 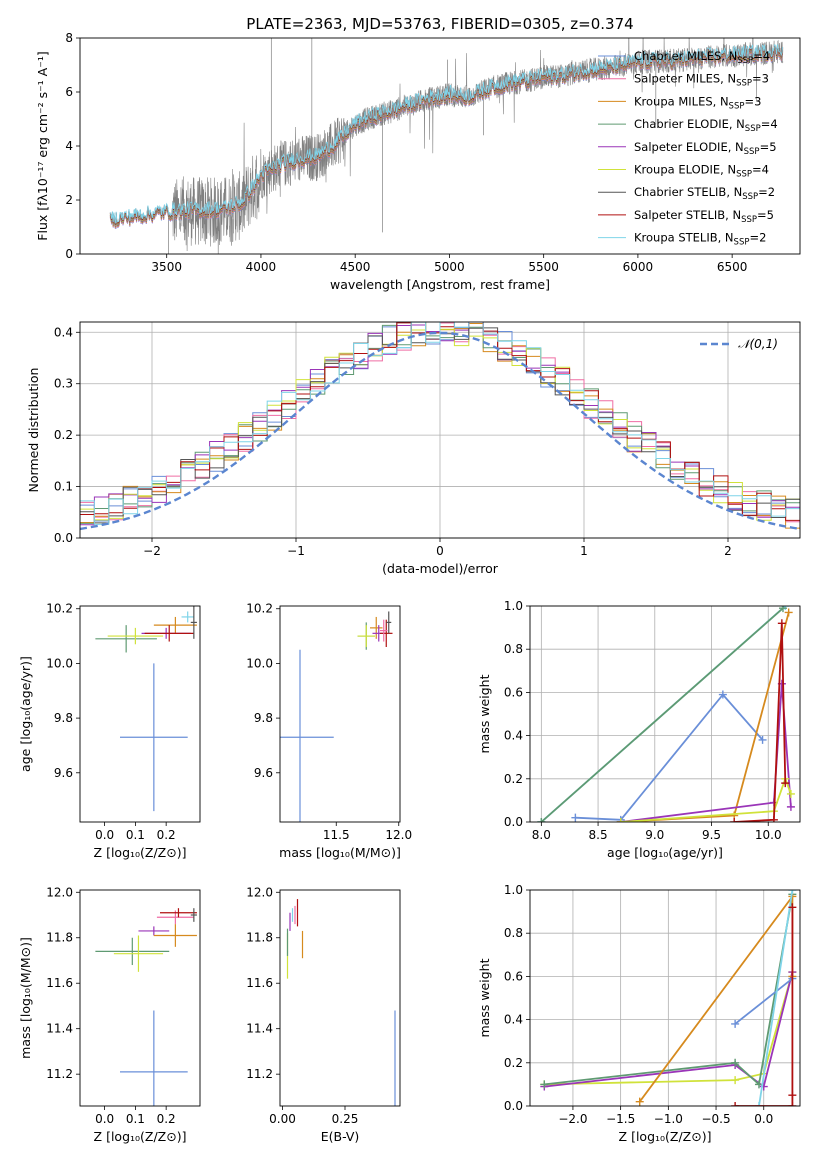 What do you see at coordinates (513, 822) in the screenshot?
I see `y-tick-label: 0.0` at bounding box center [513, 822].